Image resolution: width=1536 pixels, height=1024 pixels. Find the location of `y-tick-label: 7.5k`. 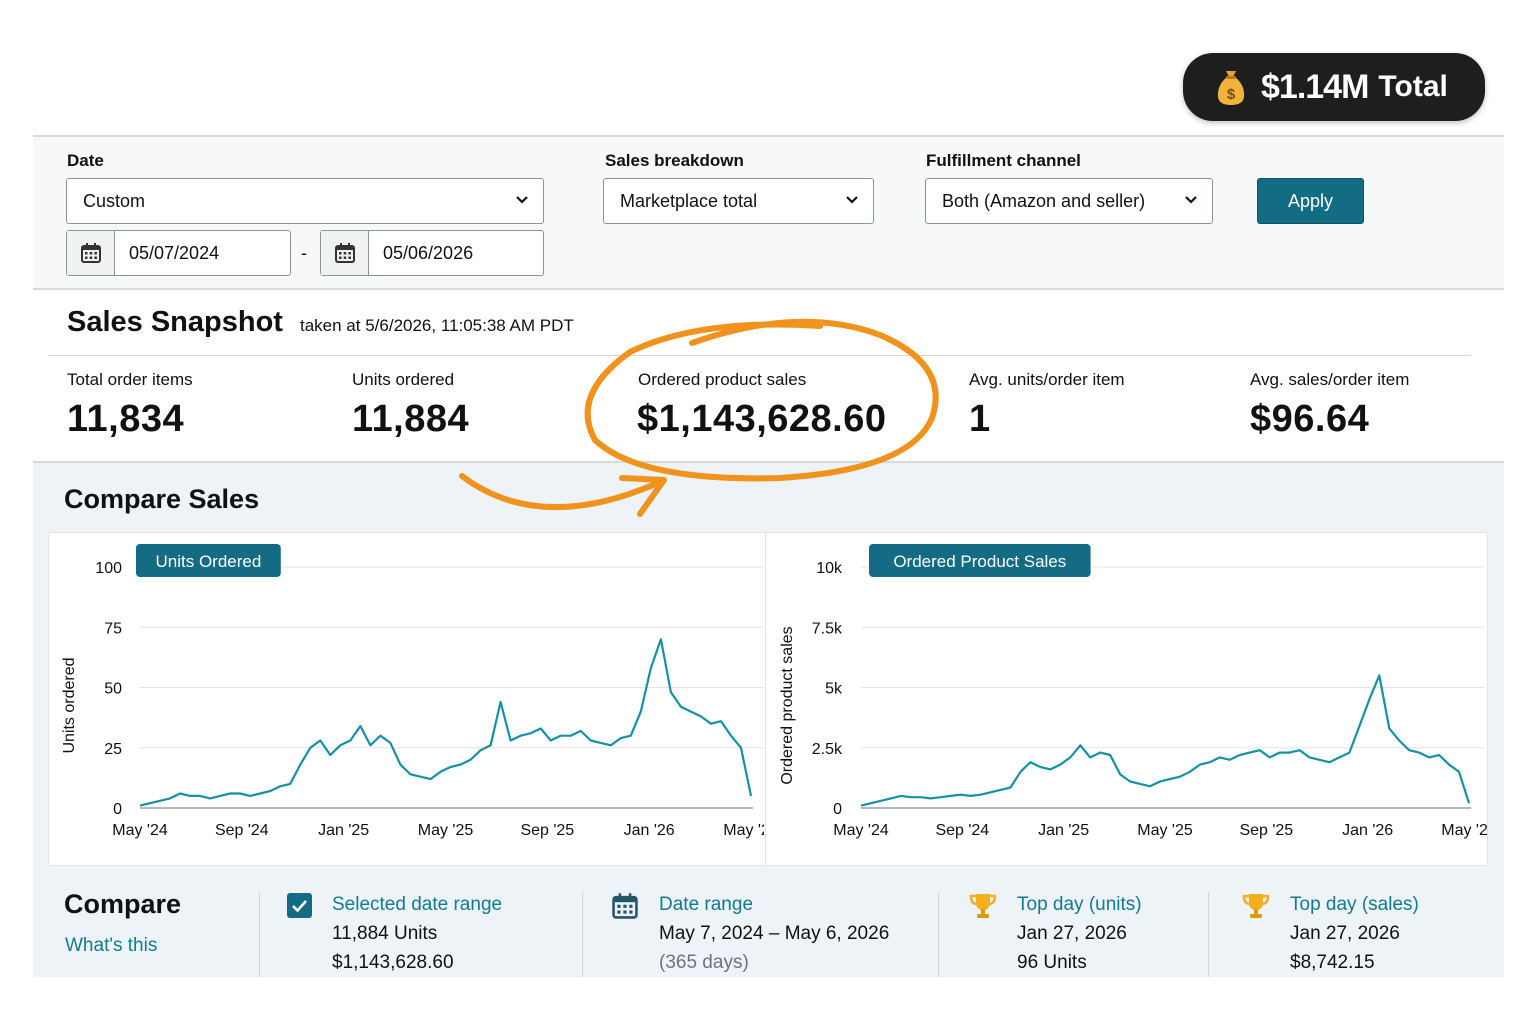

y-tick-label: 7.5k is located at coordinates (827, 628).